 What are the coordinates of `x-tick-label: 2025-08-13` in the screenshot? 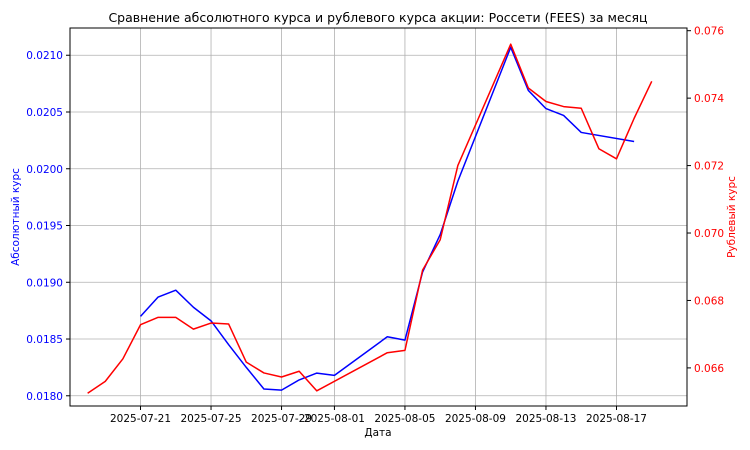 It's located at (545, 419).